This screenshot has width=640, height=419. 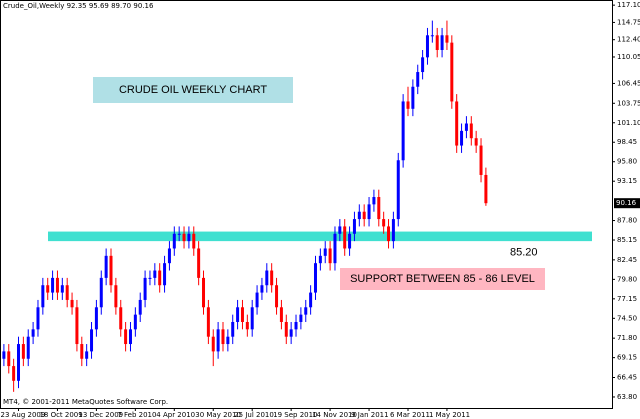 What do you see at coordinates (628, 57) in the screenshot?
I see `y-tick-label: 110.05` at bounding box center [628, 57].